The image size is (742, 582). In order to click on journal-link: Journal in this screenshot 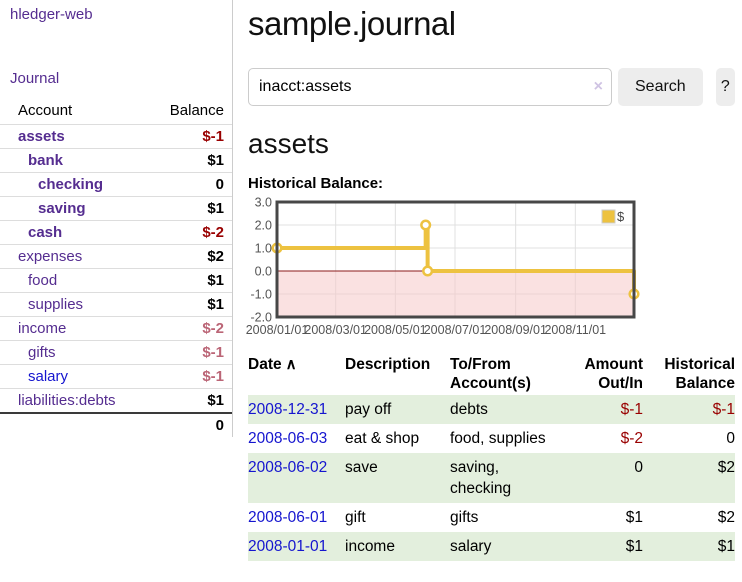, I will do `click(35, 78)`.